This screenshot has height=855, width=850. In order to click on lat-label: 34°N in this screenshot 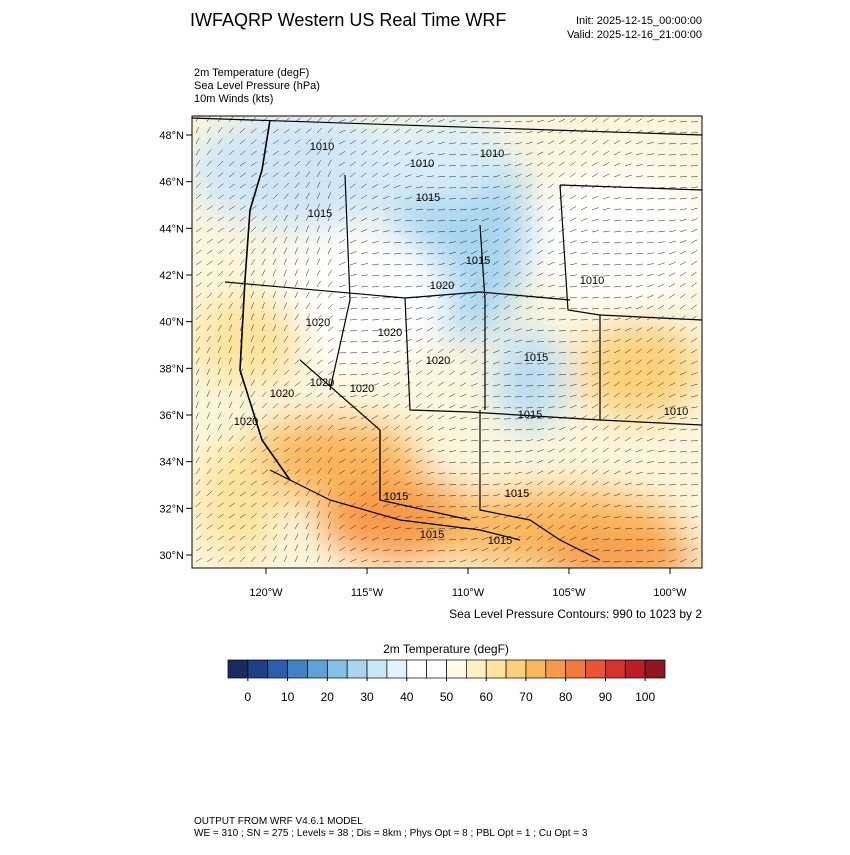, I will do `click(171, 463)`.